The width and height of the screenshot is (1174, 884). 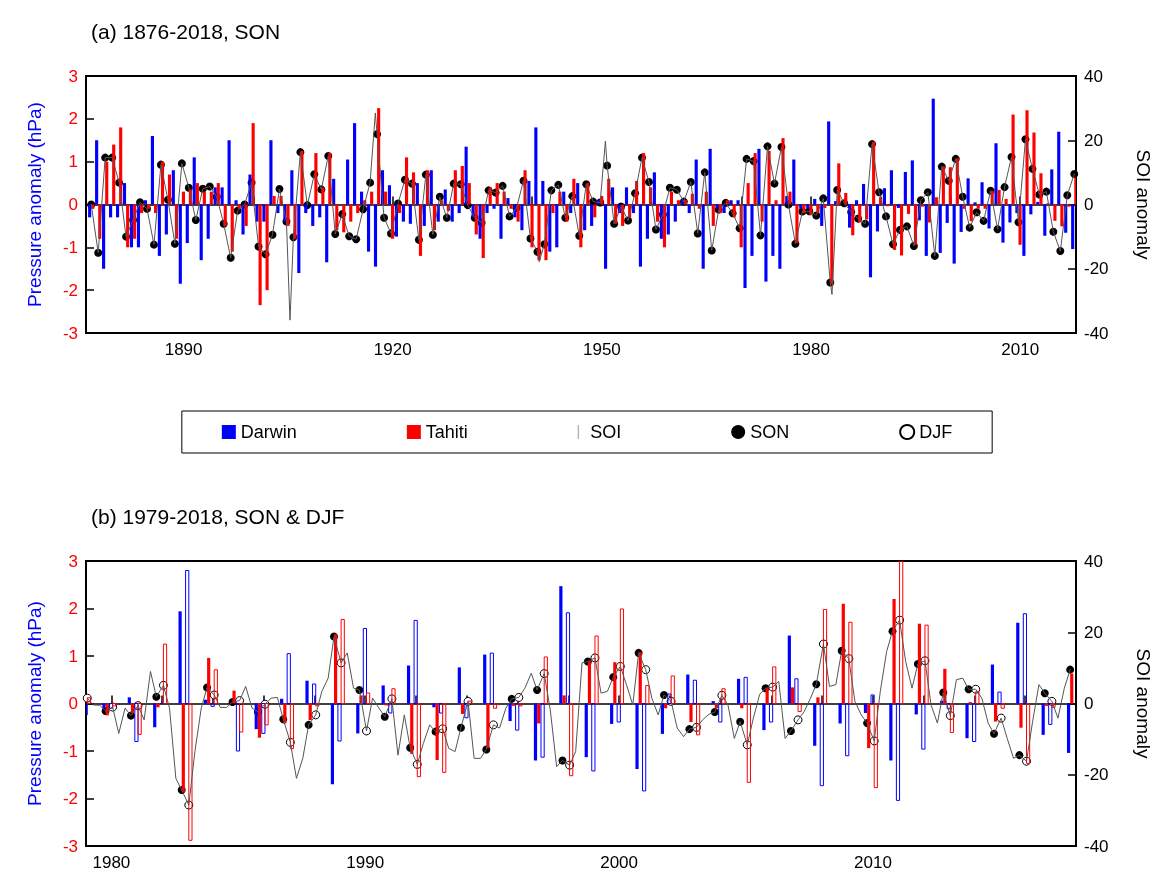 I want to click on legend-label: SOI, so click(x=606, y=432).